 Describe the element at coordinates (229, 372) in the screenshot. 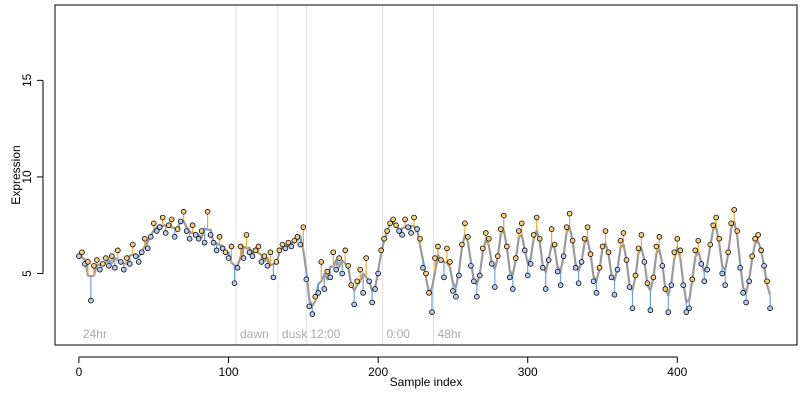

I see `x-tick-label: 100` at that location.